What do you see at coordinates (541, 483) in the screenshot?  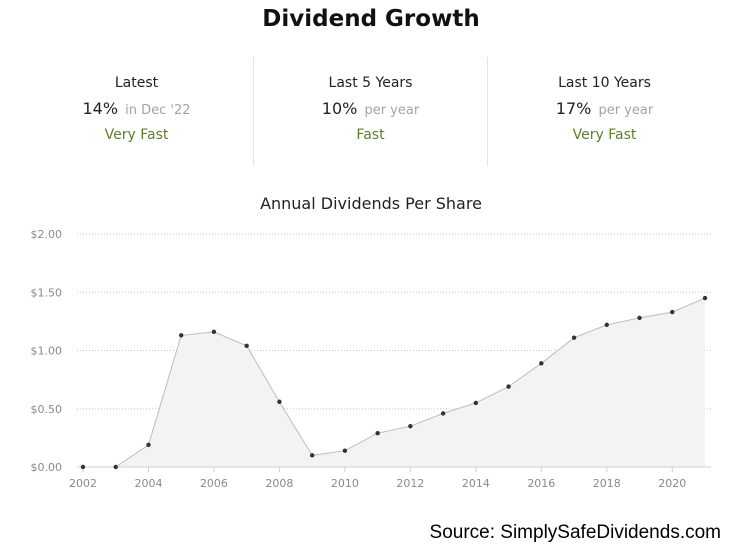 I see `x-tick-label: 2016` at bounding box center [541, 483].